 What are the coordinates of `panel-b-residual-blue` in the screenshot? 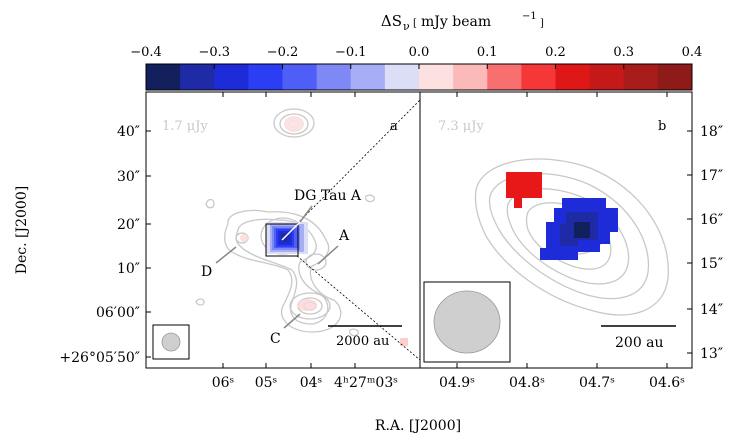 It's located at (579, 229).